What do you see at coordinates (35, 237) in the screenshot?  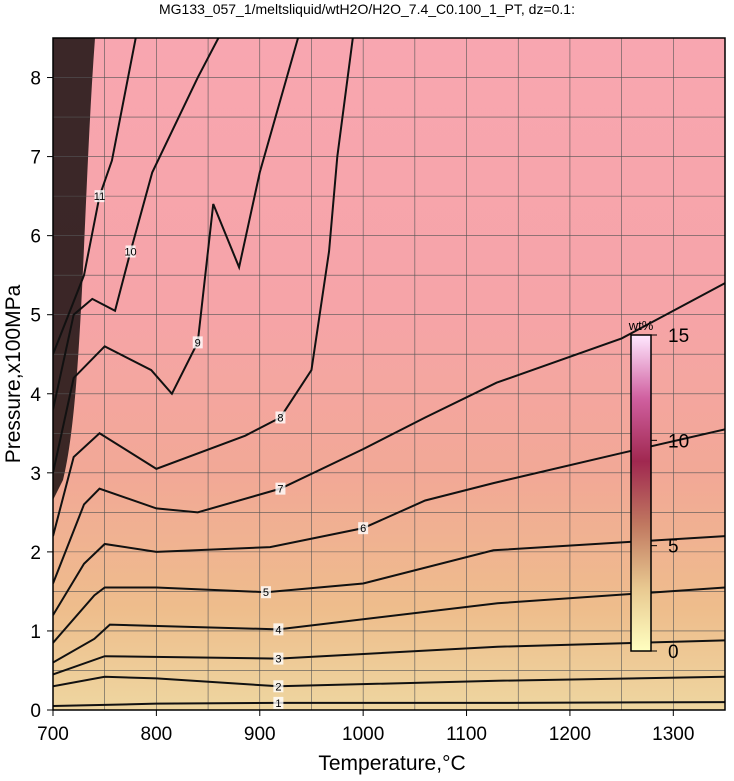 I see `y-tick-label: 6` at bounding box center [35, 237].